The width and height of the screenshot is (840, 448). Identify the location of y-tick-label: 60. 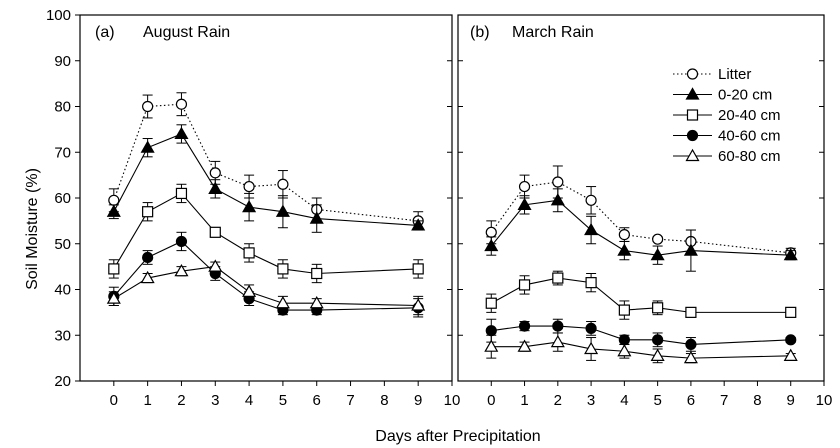
(62, 198).